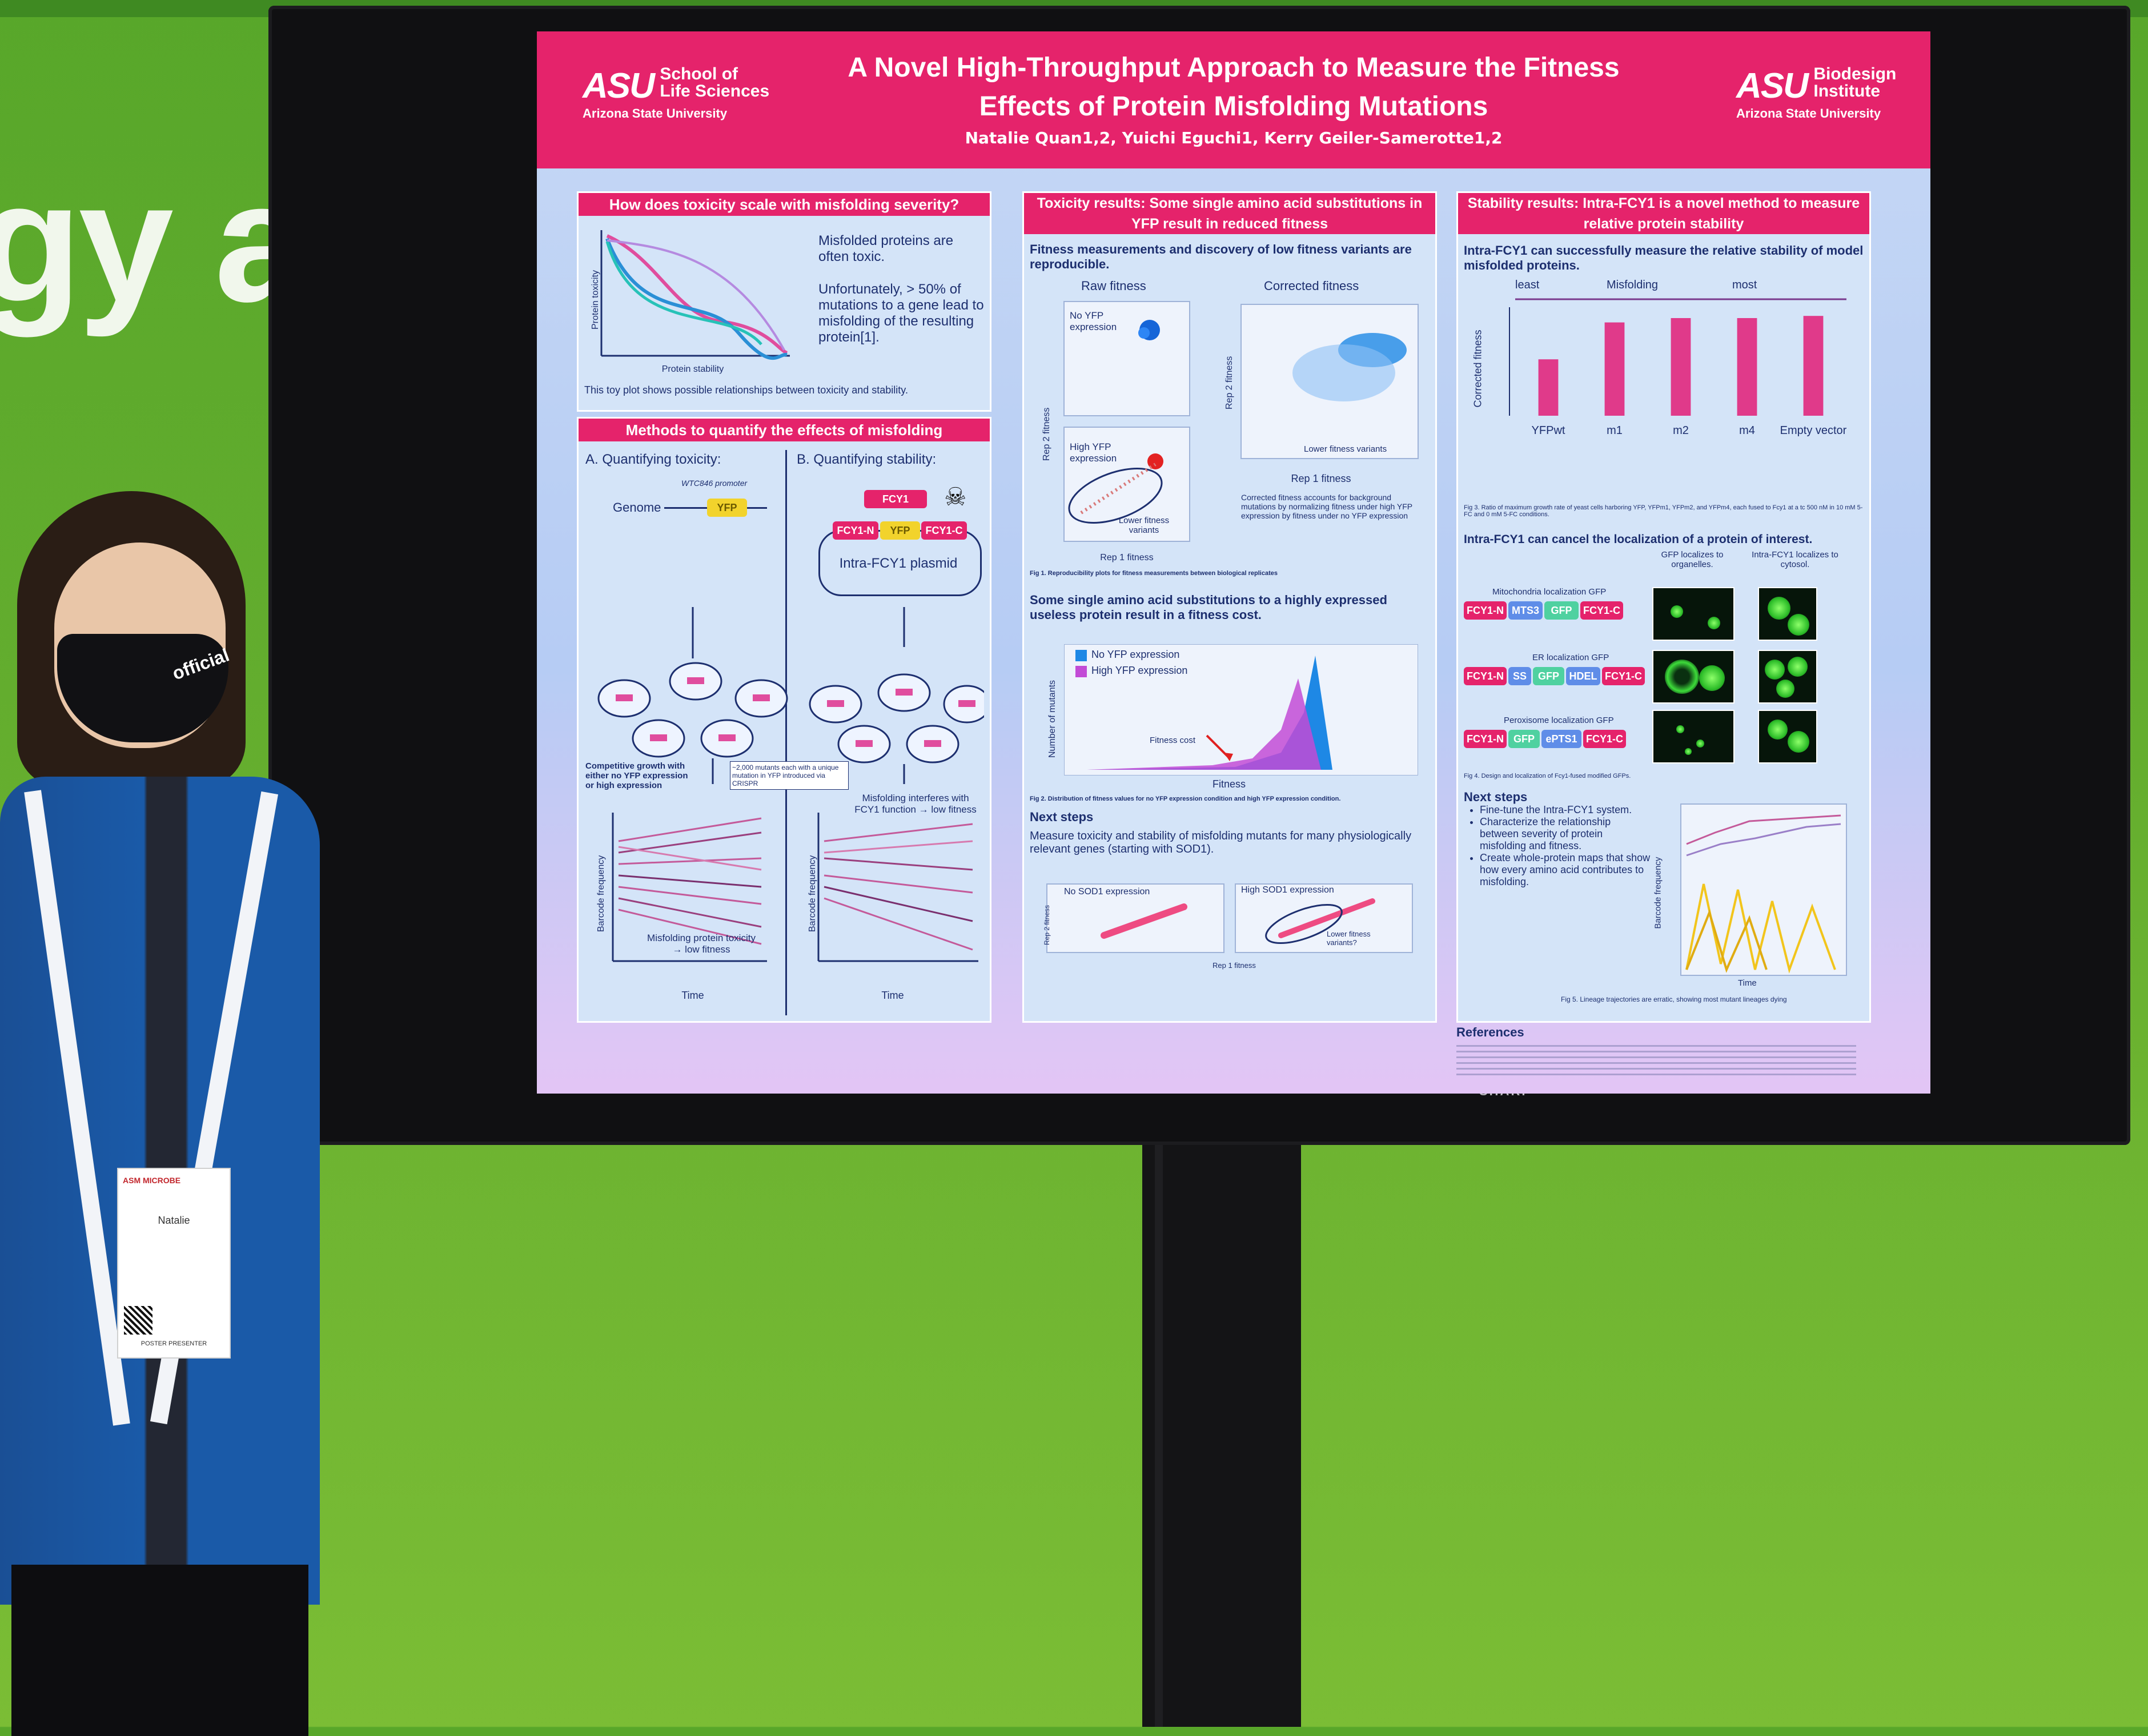 This screenshot has height=1736, width=2148. What do you see at coordinates (1570, 657) in the screenshot?
I see `er-label: ER localization GFP` at bounding box center [1570, 657].